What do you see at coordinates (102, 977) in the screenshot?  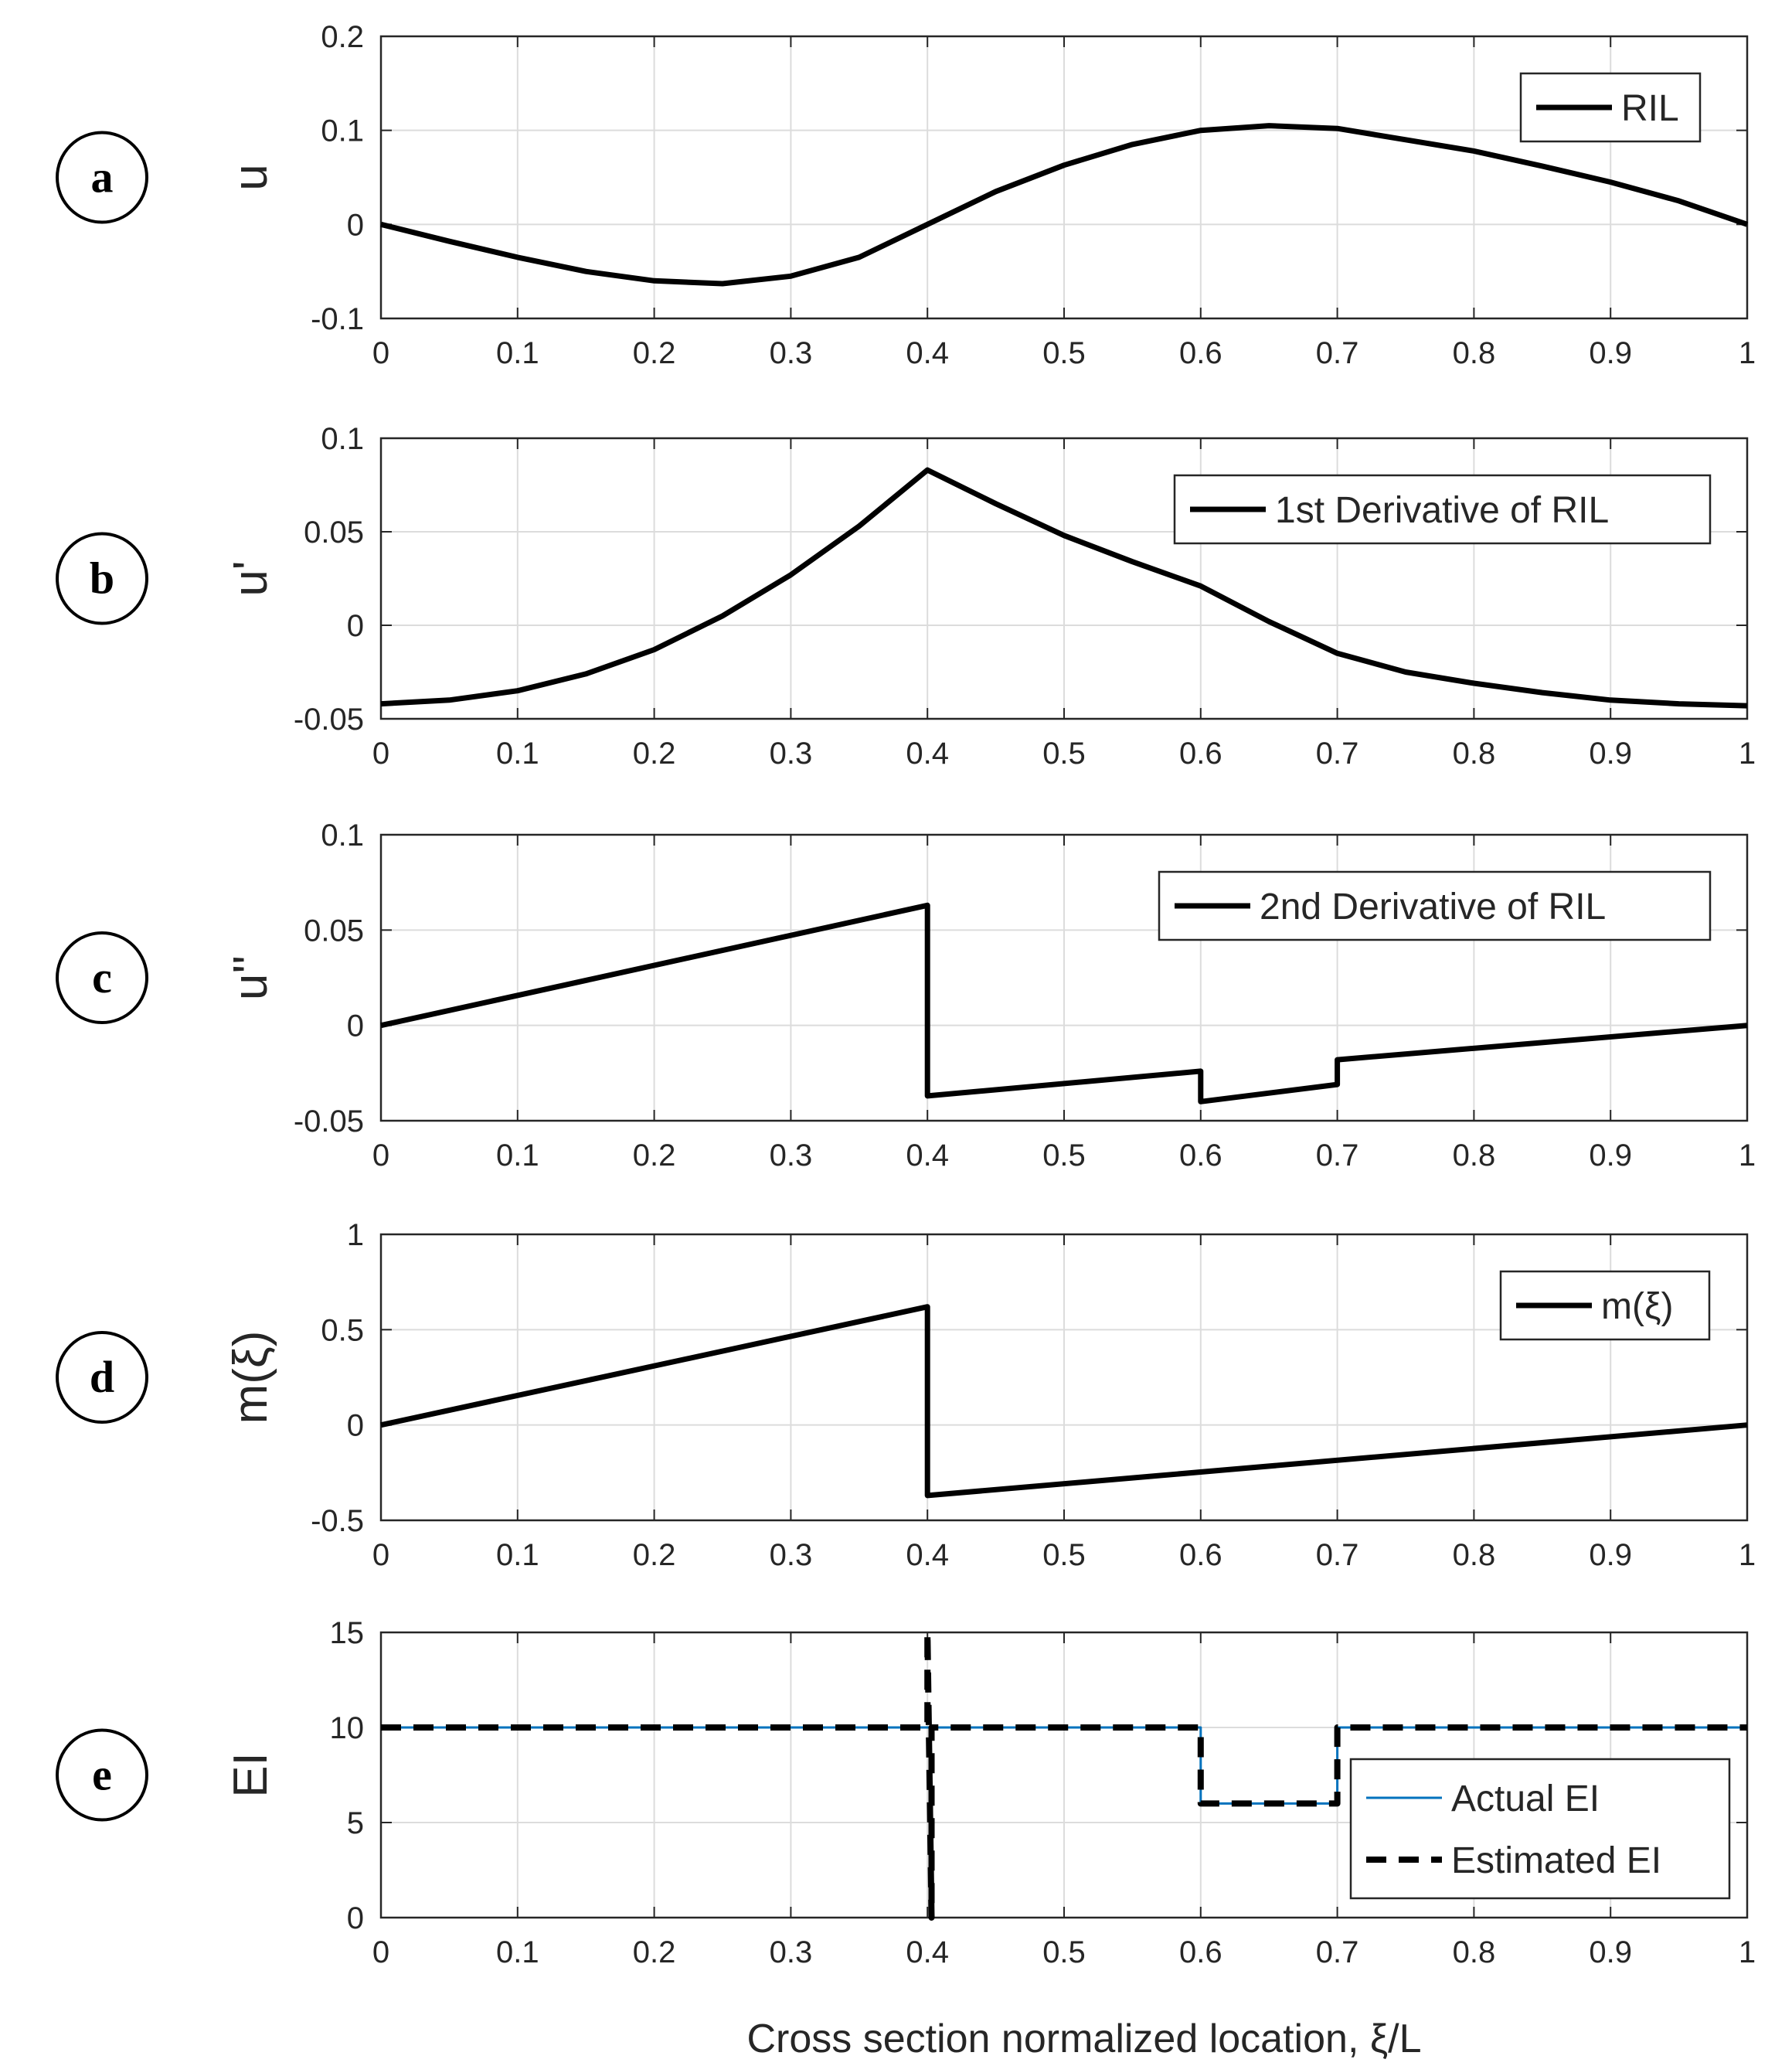 I see `panel-badge-label: c` at bounding box center [102, 977].